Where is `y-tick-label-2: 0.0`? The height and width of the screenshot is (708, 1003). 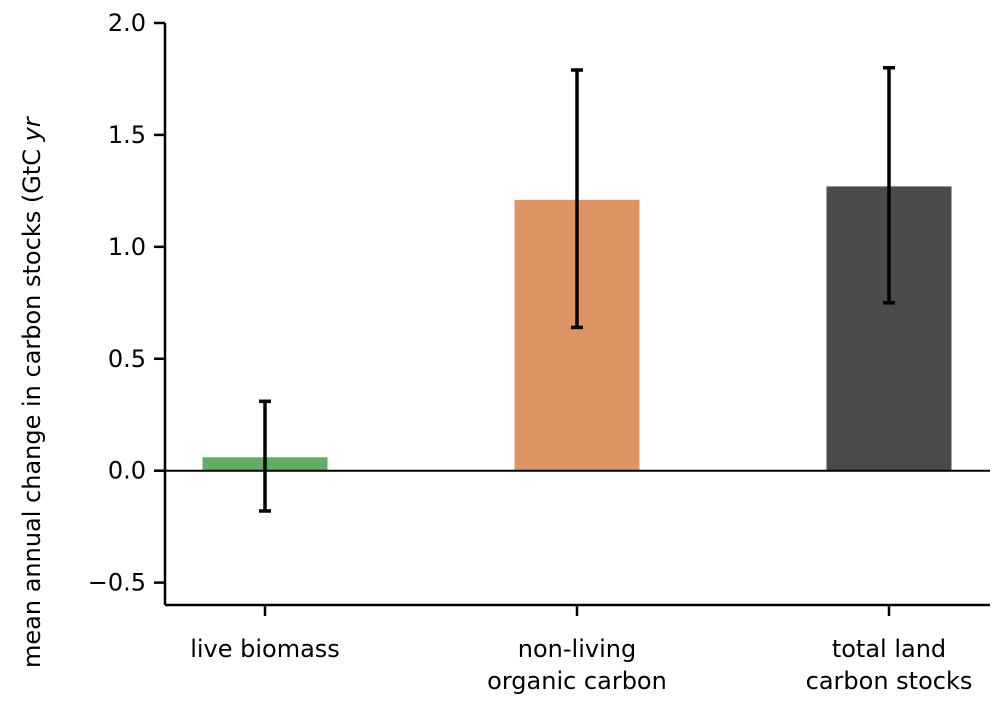 y-tick-label-2: 0.0 is located at coordinates (127, 471).